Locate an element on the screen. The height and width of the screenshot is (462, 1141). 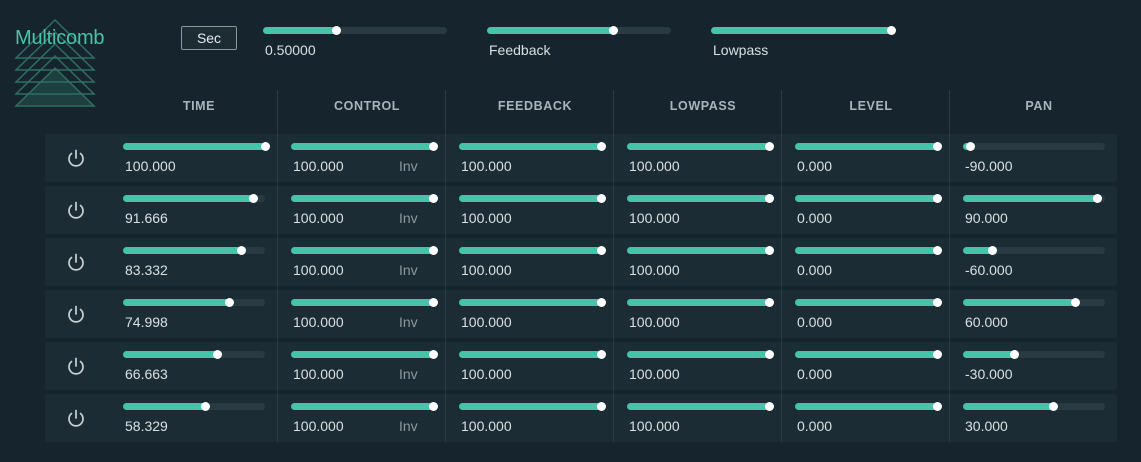
cell-level: 0.000 is located at coordinates (870, 314).